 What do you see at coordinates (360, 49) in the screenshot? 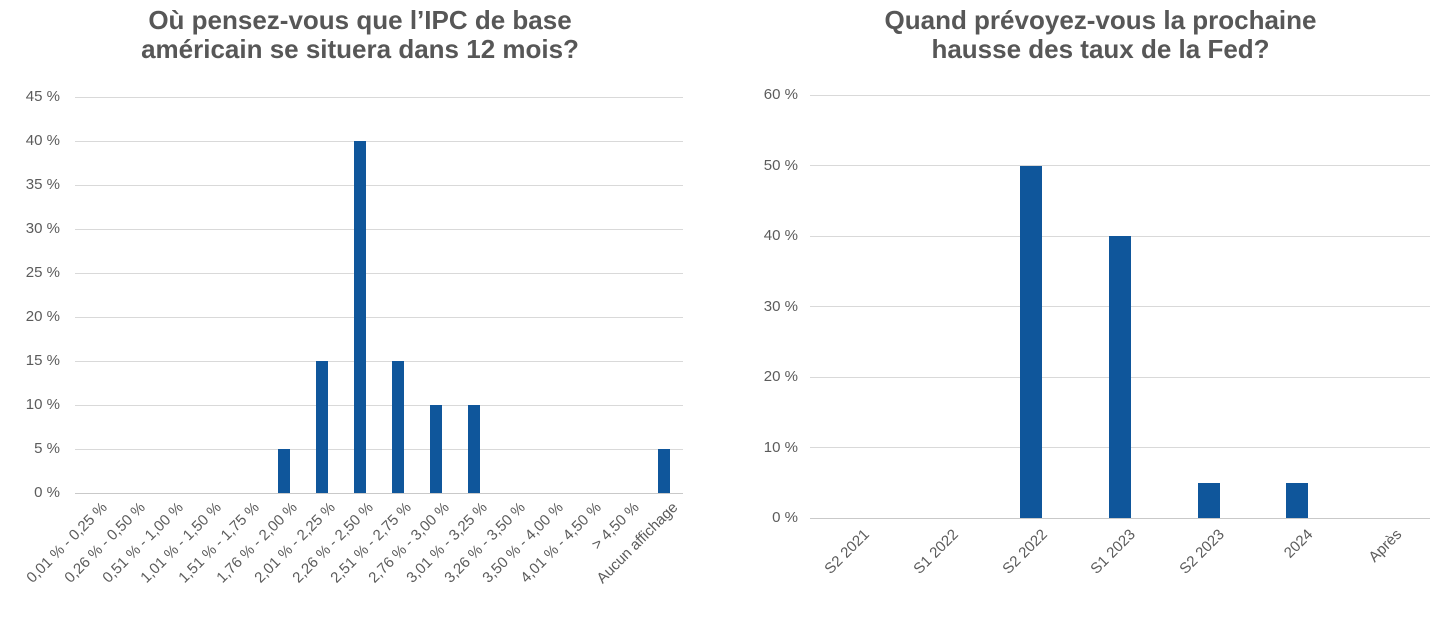
I see `chart-title-line-2: américain se situera dans 12 mois?` at bounding box center [360, 49].